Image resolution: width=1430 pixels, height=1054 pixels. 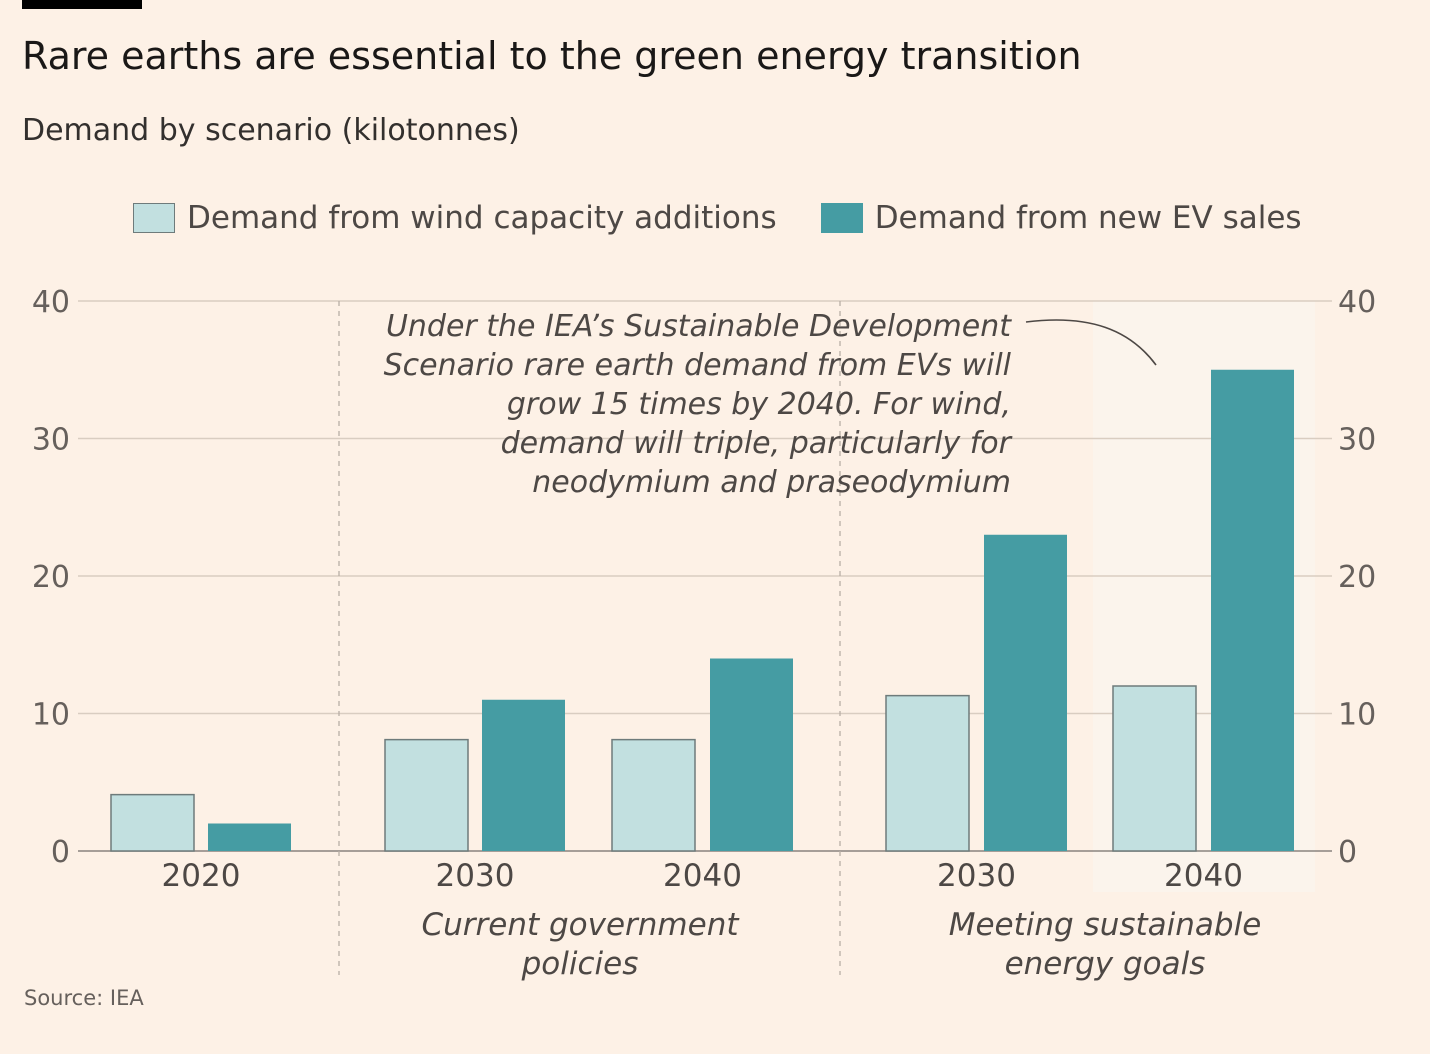 I want to click on y-tick-label-left: 20, so click(x=51, y=577).